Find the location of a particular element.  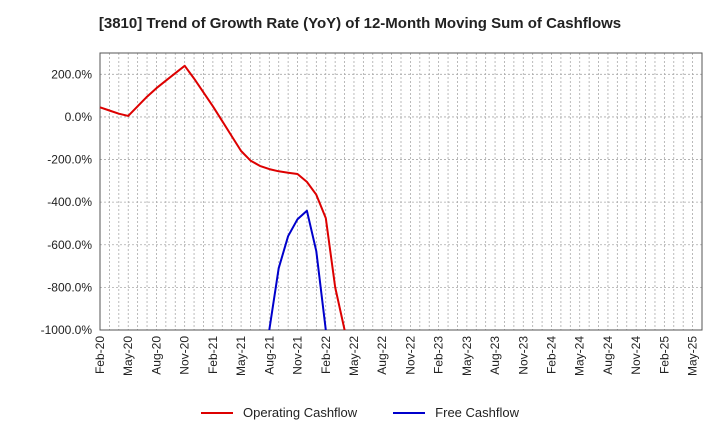

x-tick-label: Aug-24 is located at coordinates (608, 355).